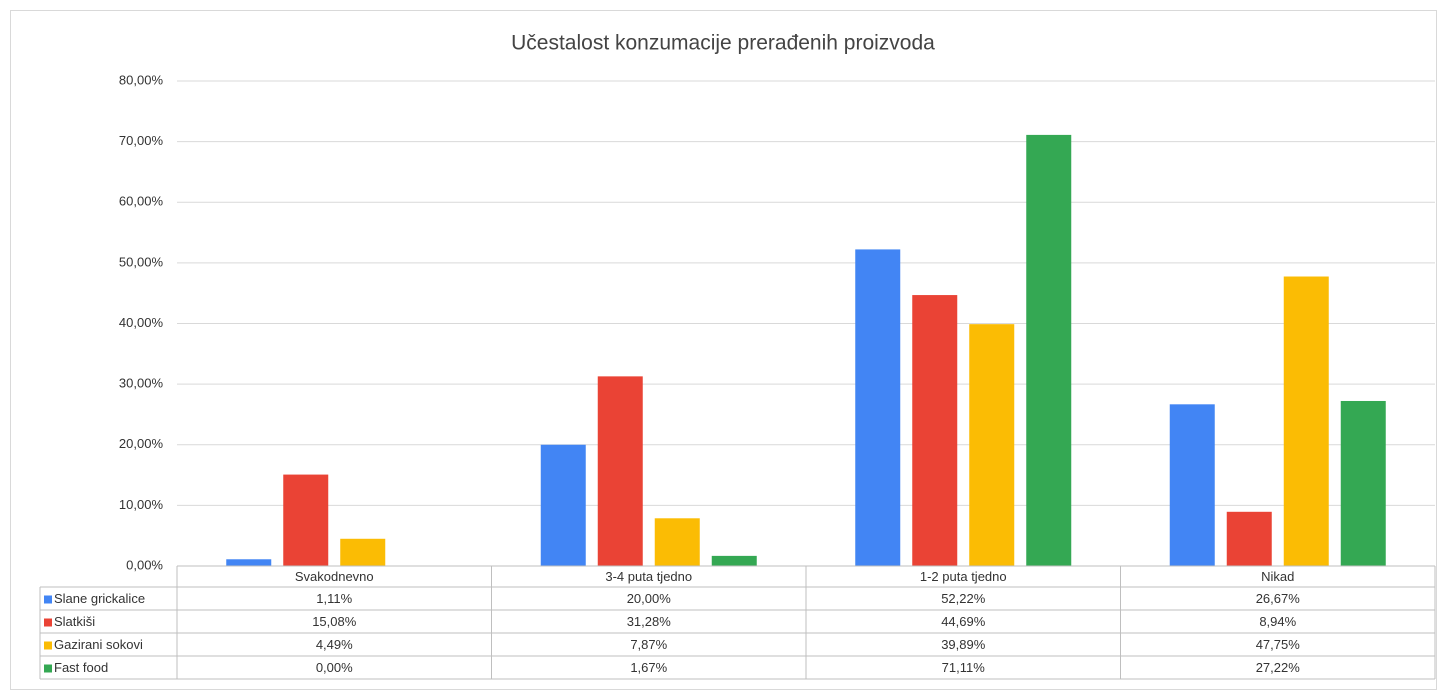  I want to click on y-tick-label: 20,00%, so click(141, 443).